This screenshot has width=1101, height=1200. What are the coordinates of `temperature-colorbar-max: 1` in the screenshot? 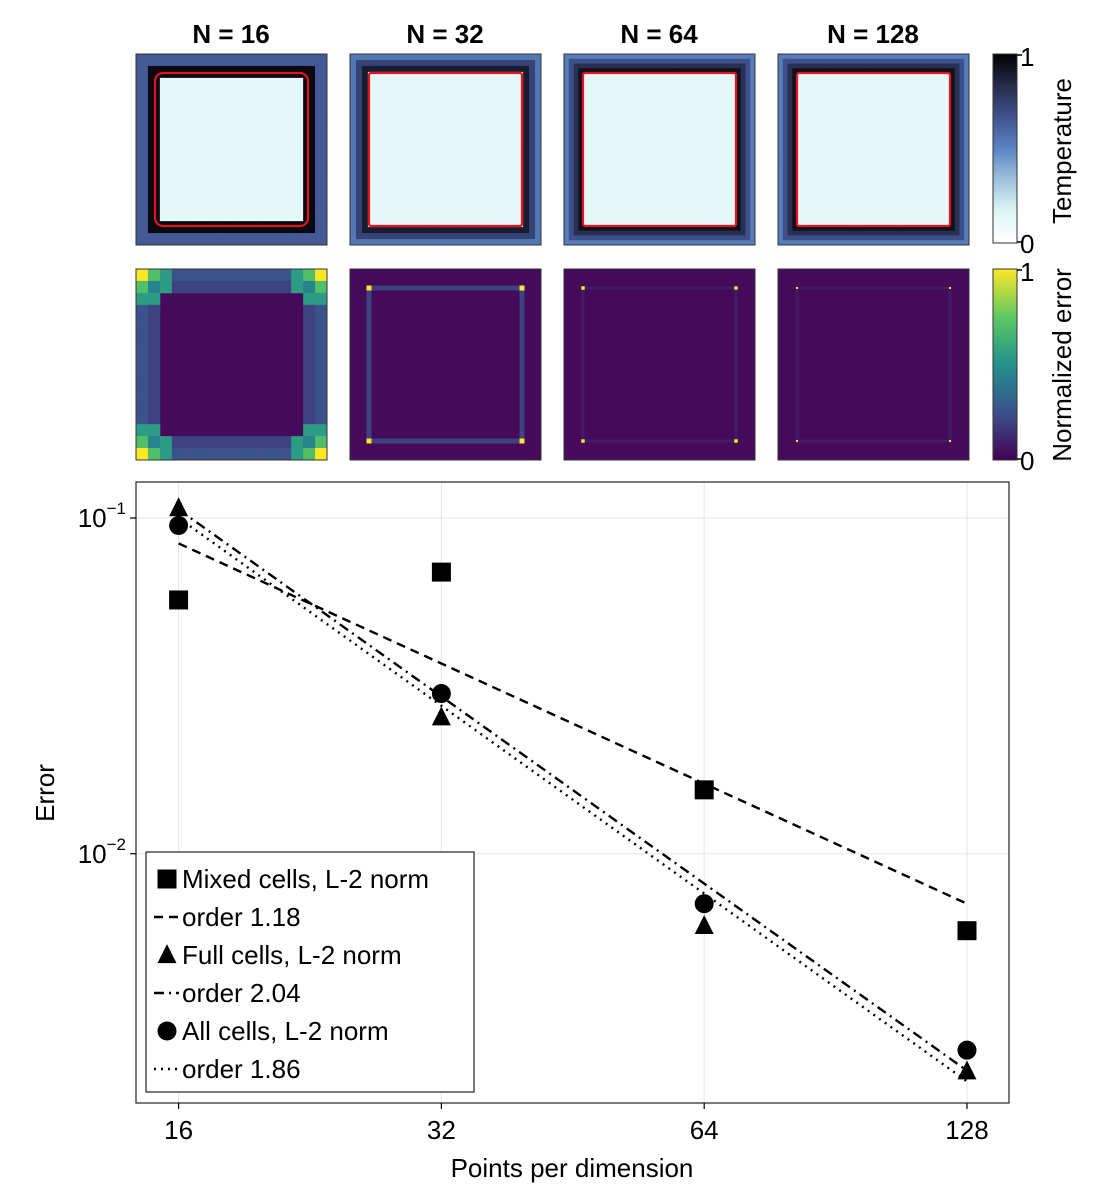 It's located at (1027, 57).